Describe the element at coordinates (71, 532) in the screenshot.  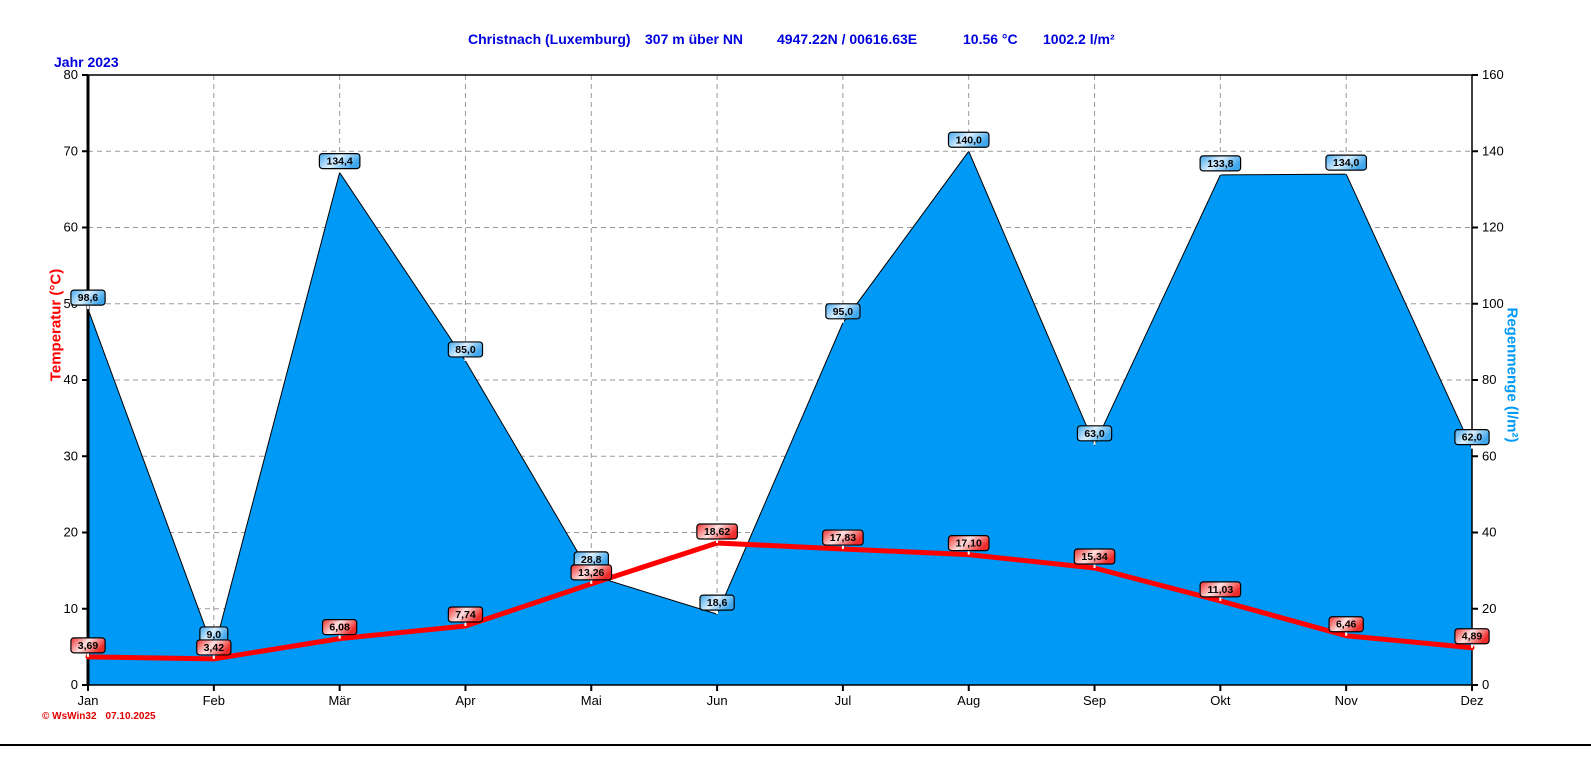
I see `left-tick-label: 20` at that location.